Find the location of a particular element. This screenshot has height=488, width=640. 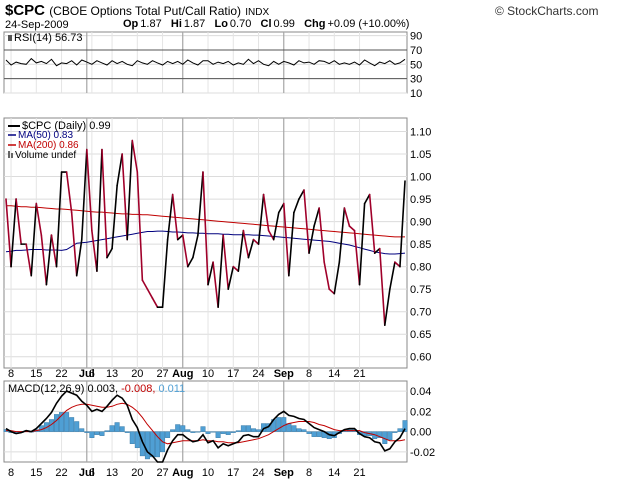

price-ytick-label: 0.90 is located at coordinates (420, 223).